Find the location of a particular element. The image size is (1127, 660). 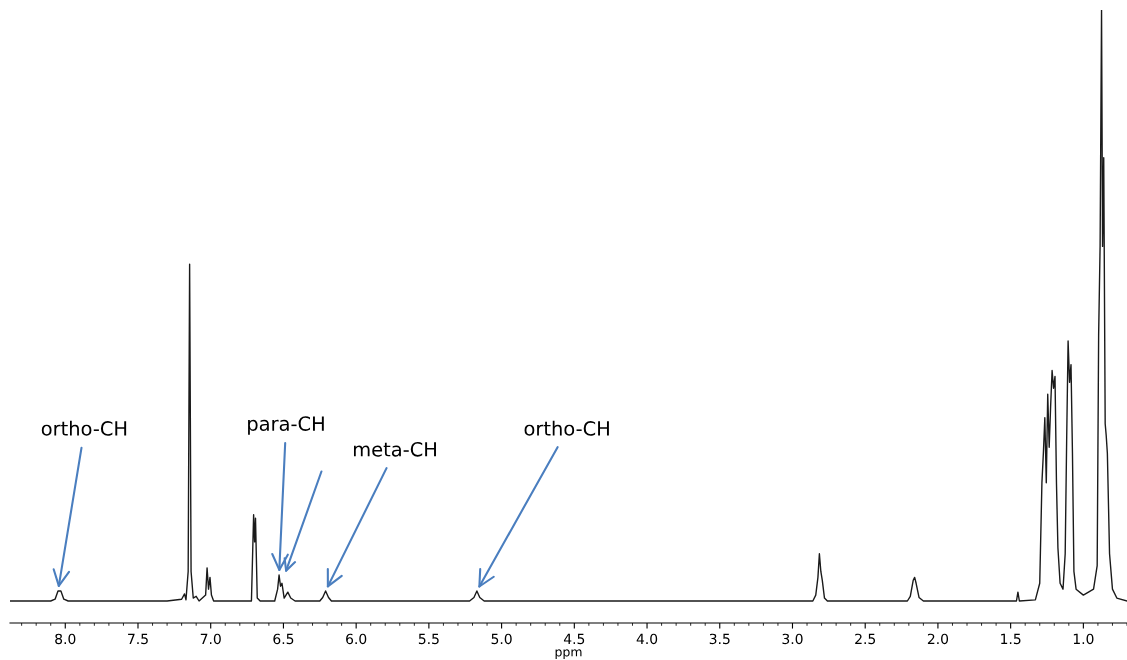

x-tick-label: 7.0 is located at coordinates (210, 639).